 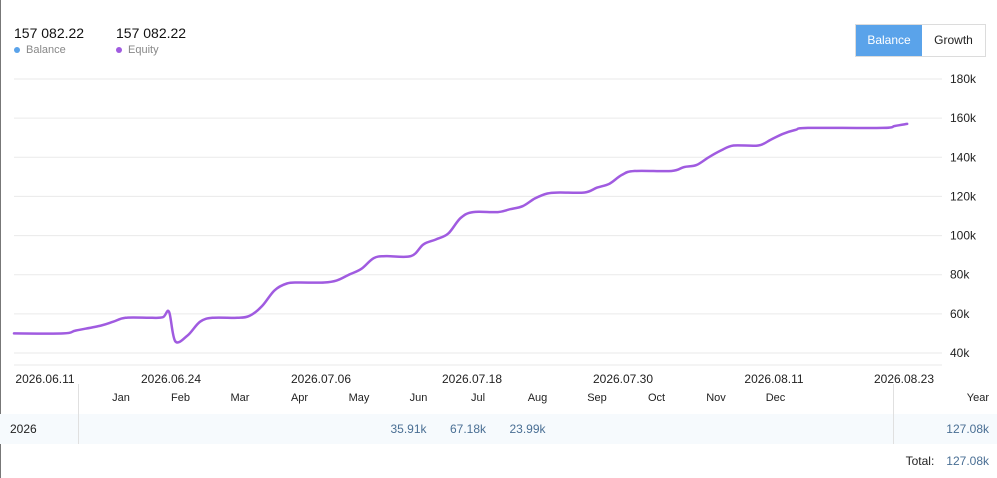 What do you see at coordinates (119, 50) in the screenshot?
I see `equity-dot-icon` at bounding box center [119, 50].